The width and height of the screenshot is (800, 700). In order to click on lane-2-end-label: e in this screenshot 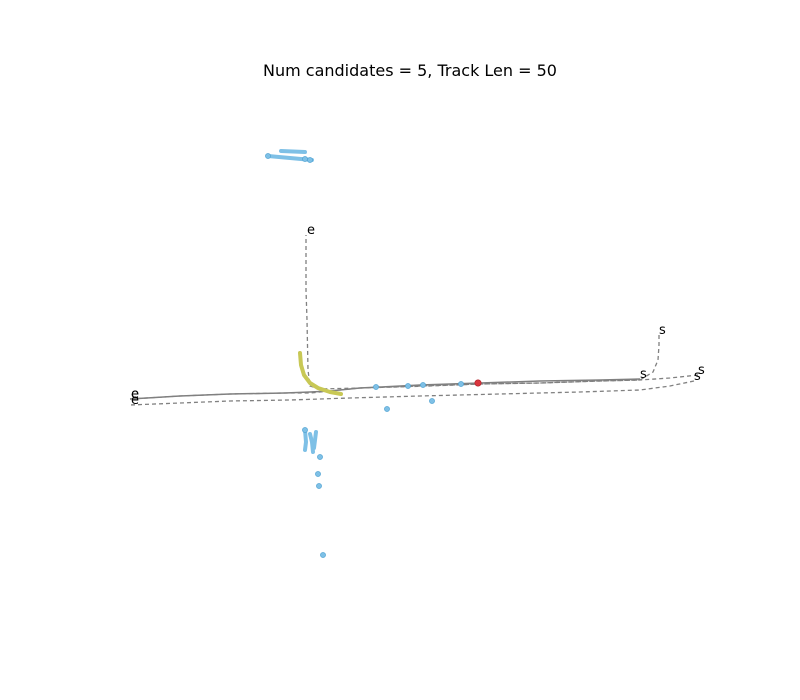, I will do `click(135, 394)`.